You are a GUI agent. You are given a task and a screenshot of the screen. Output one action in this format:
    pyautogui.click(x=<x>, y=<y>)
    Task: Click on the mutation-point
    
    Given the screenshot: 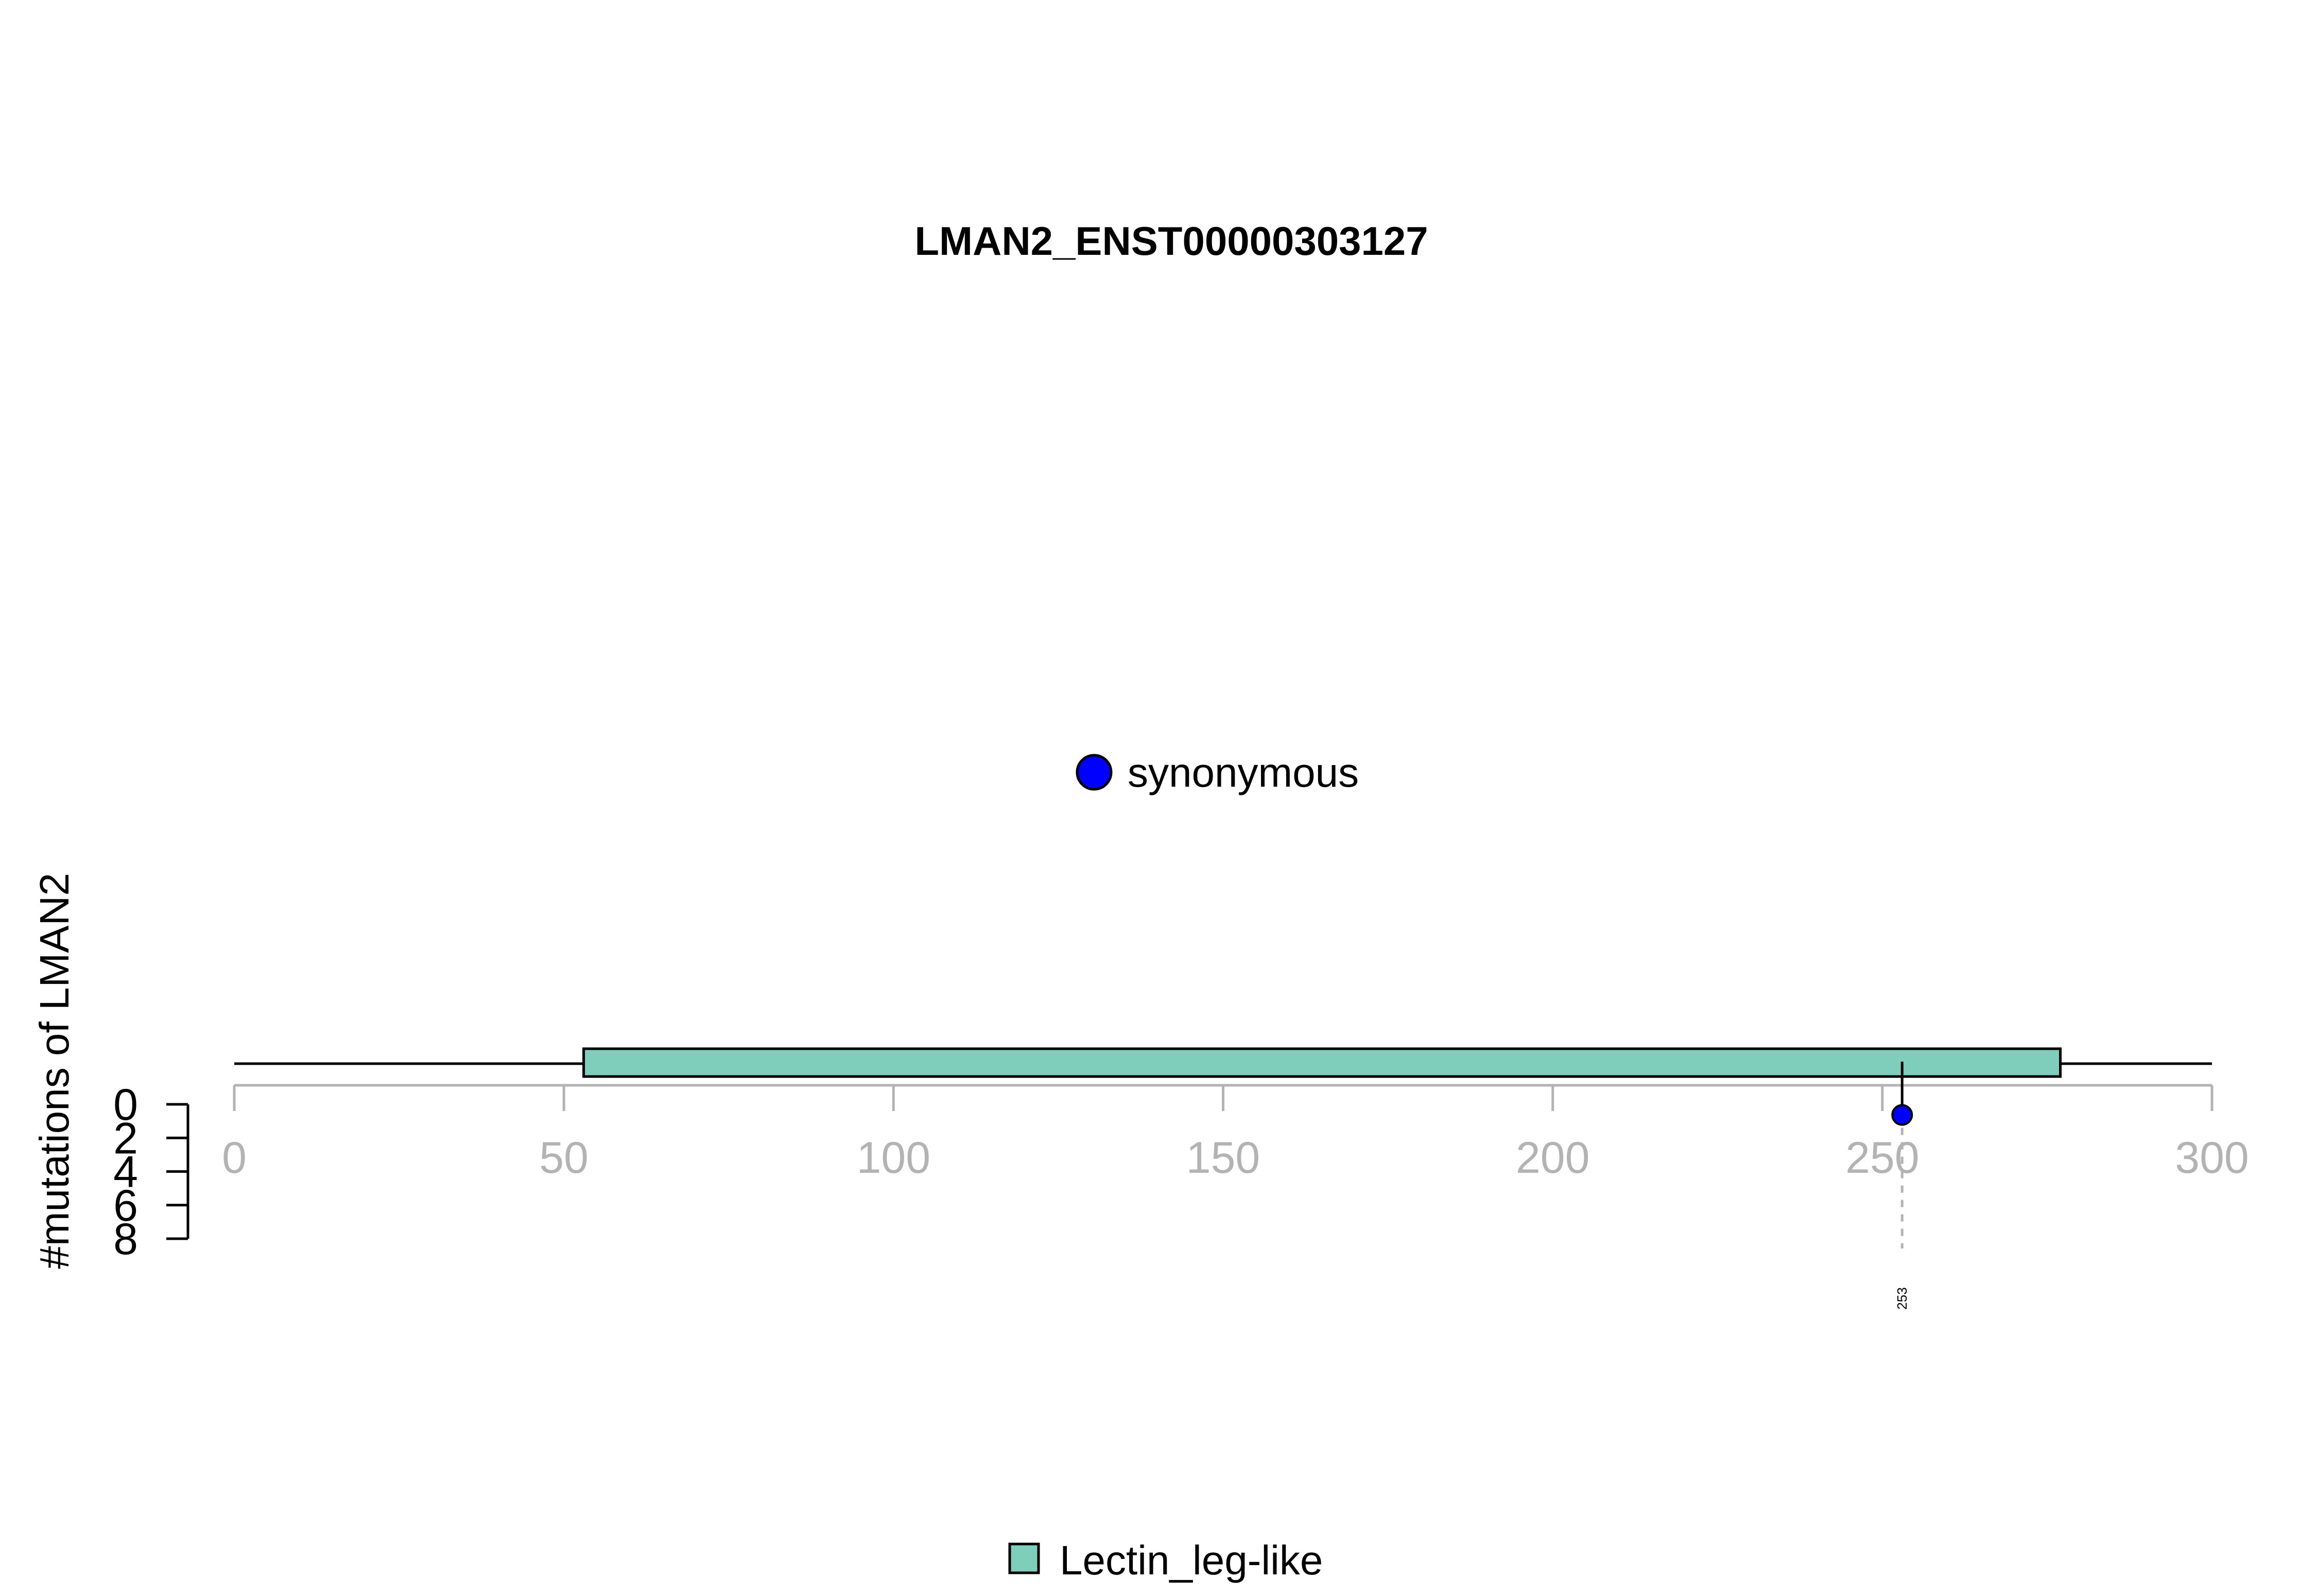 What is the action you would take?
    pyautogui.click(x=1902, y=1115)
    